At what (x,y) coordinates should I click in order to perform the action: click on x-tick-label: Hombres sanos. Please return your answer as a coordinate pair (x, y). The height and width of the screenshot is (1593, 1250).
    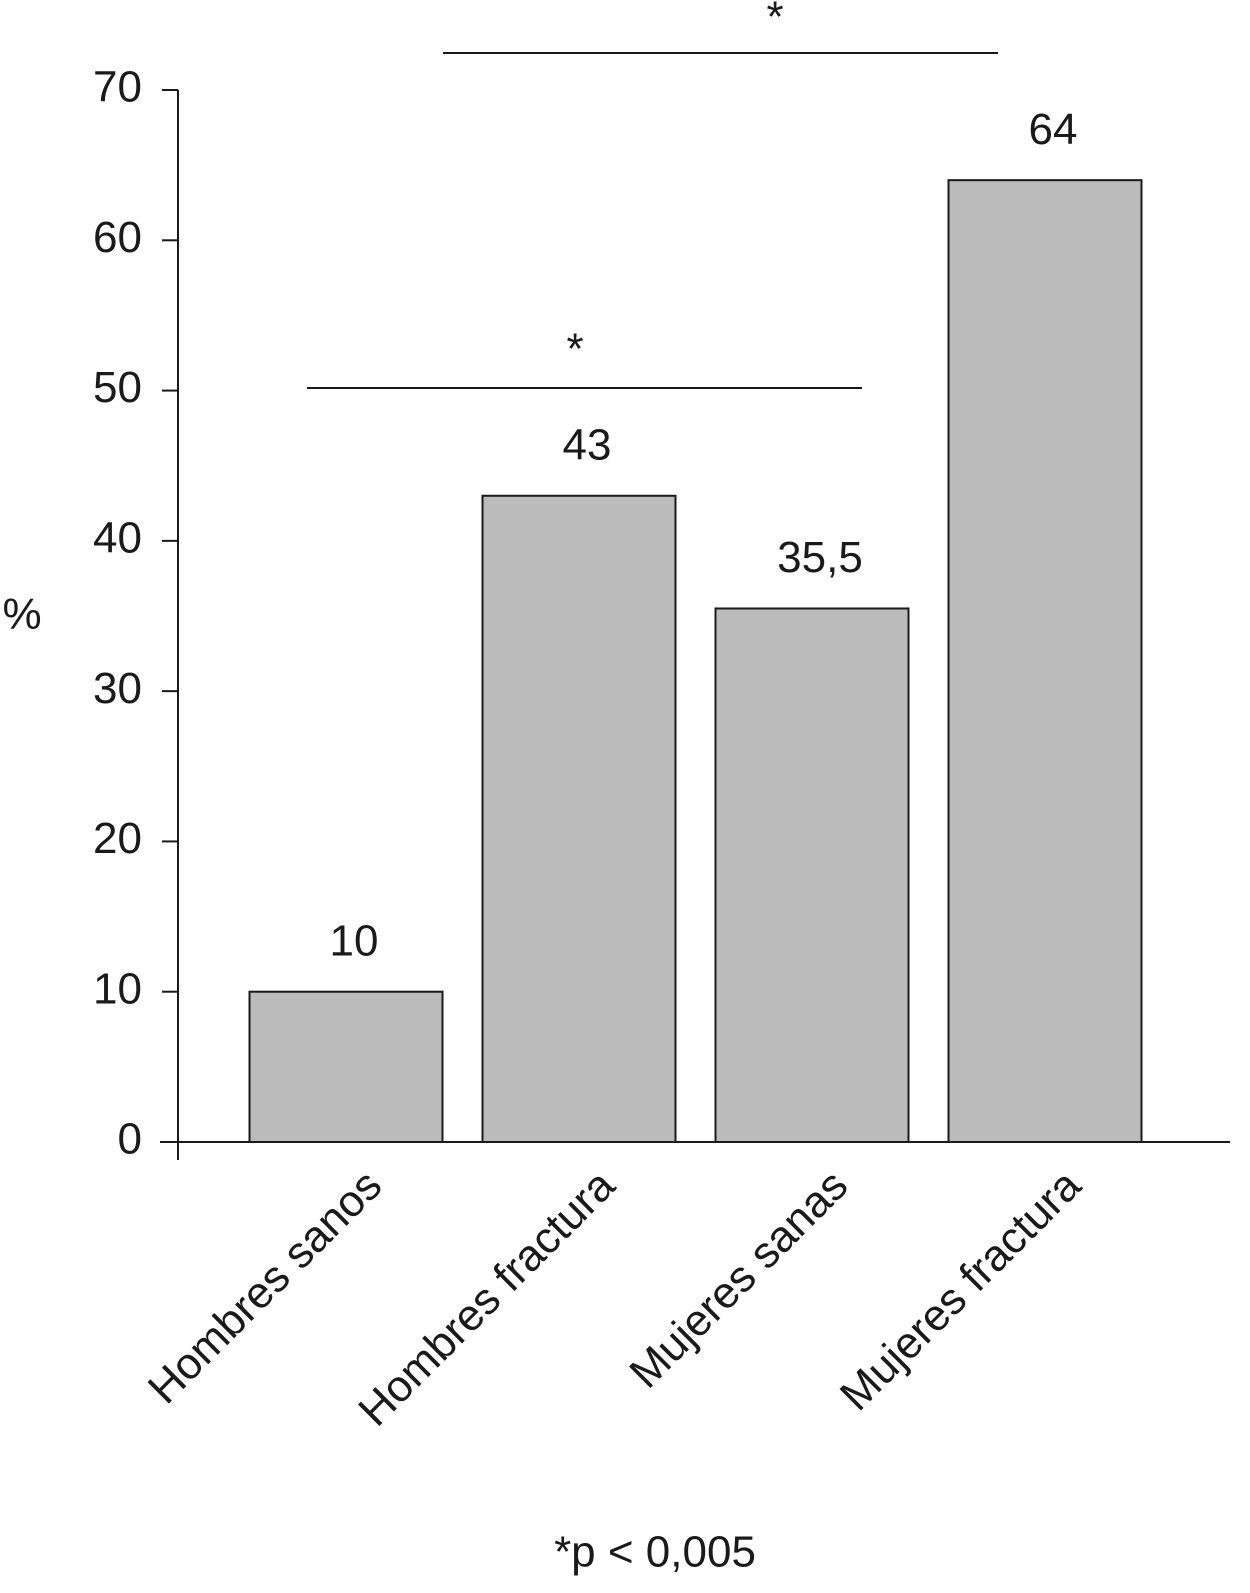
    Looking at the image, I should click on (265, 1287).